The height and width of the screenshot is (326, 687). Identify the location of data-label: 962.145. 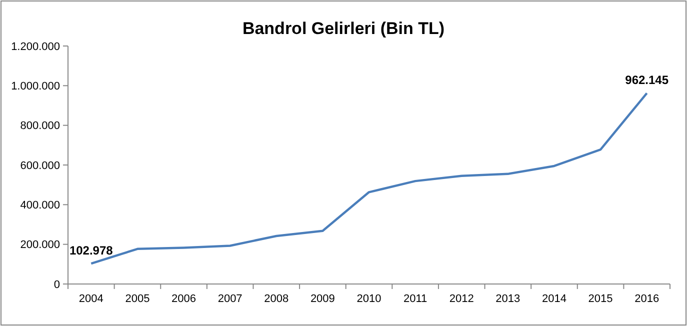
(647, 80).